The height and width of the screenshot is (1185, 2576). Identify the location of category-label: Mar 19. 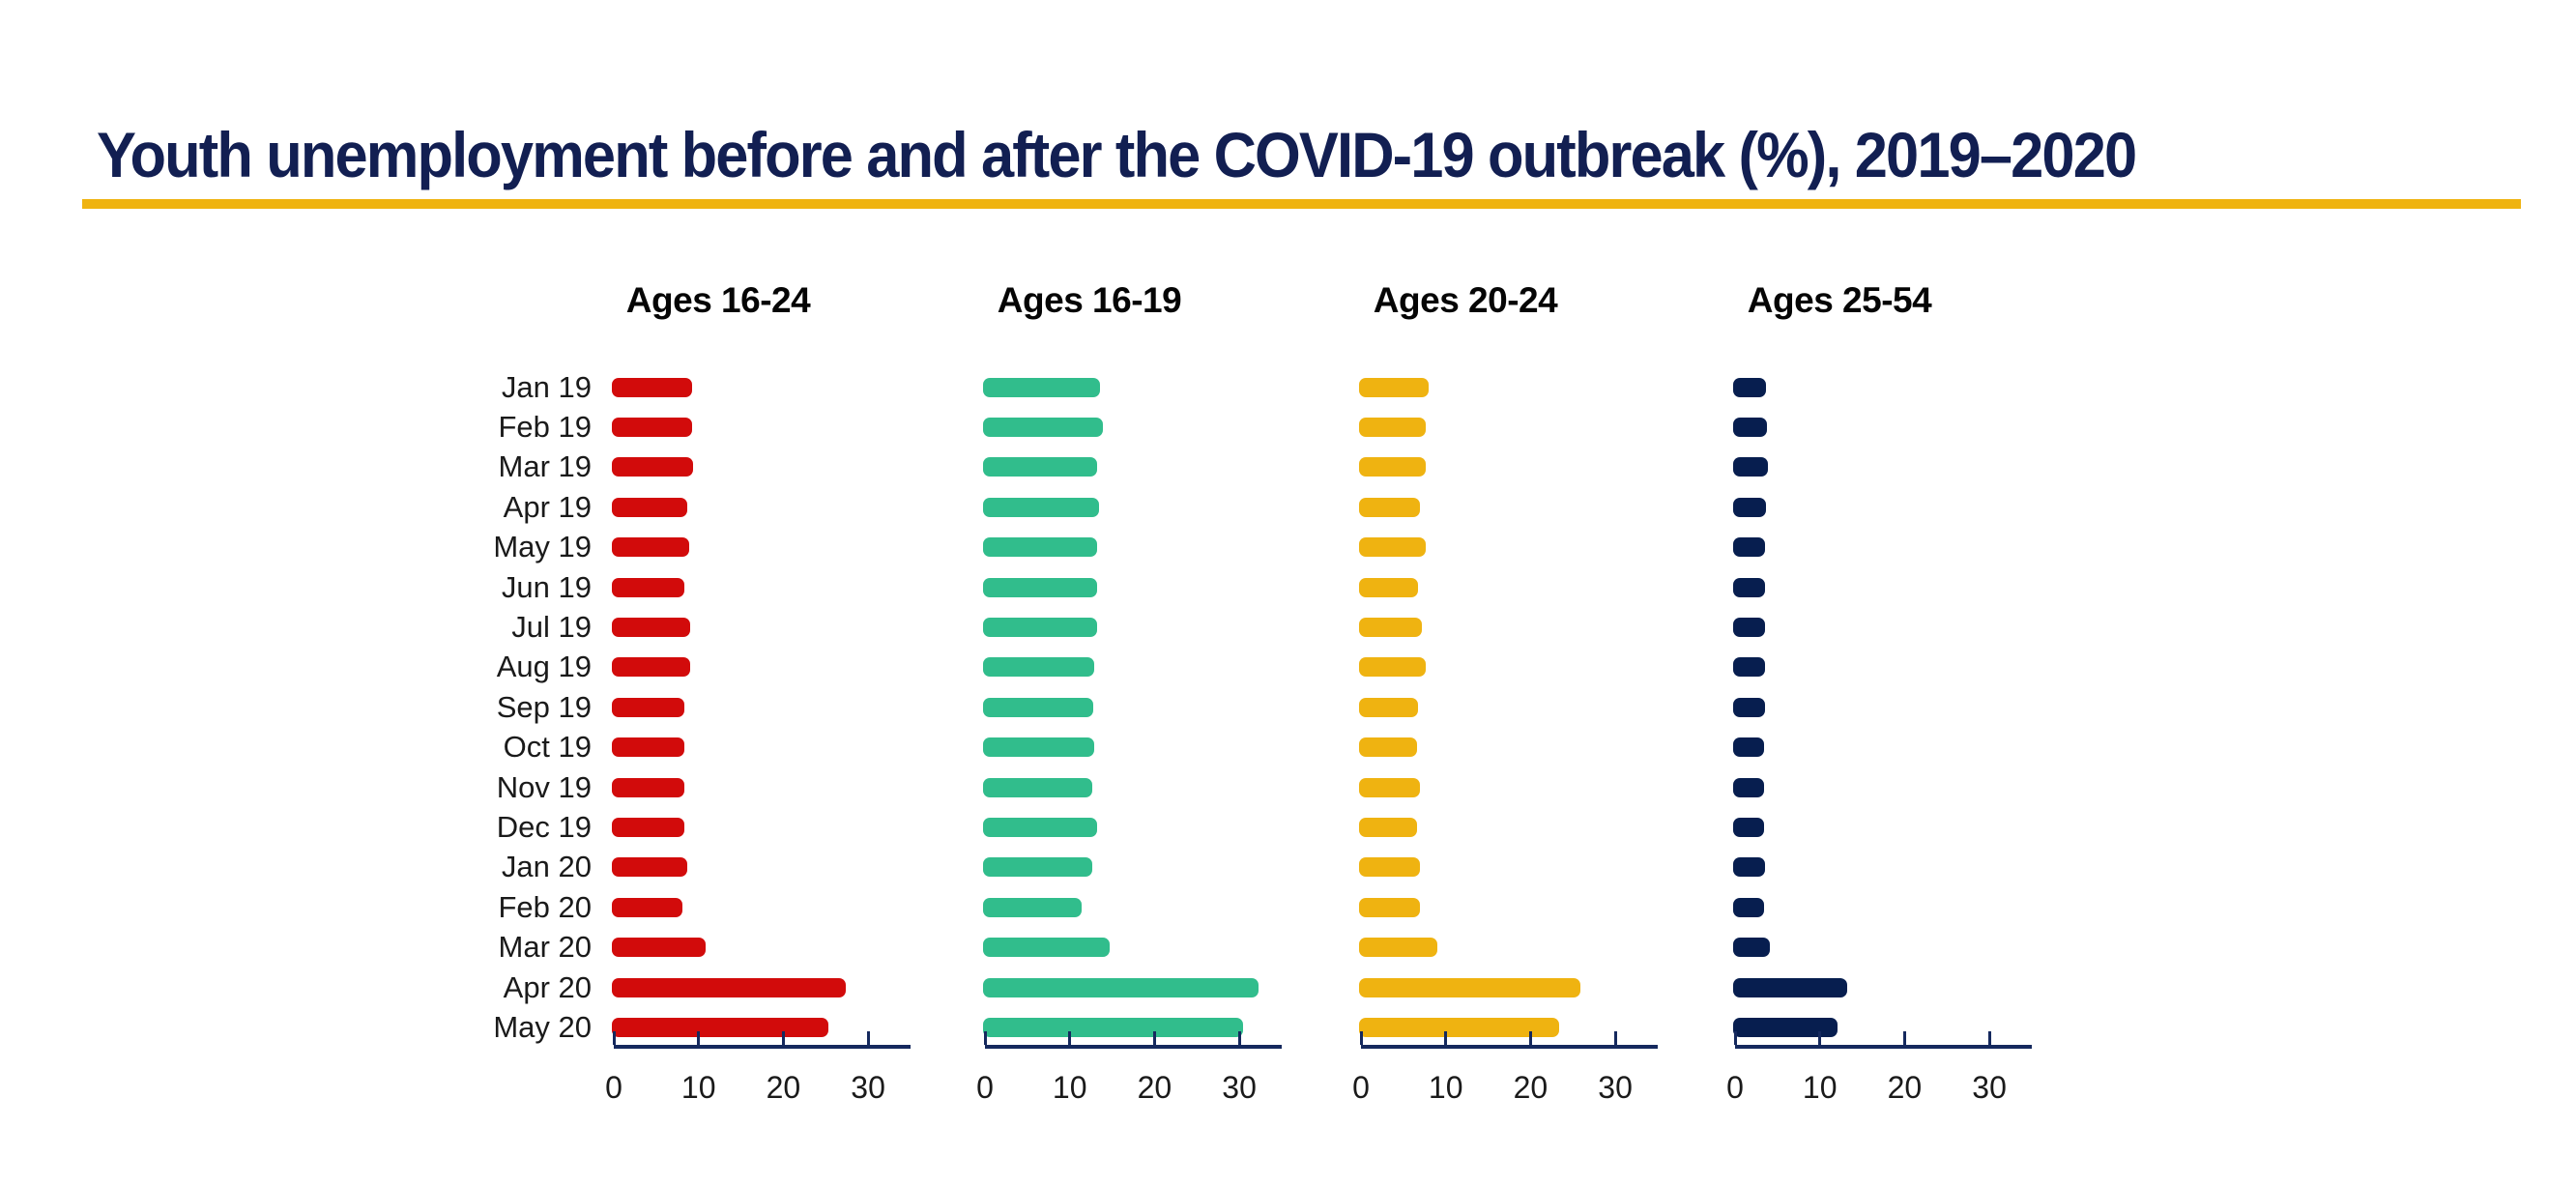
(545, 467).